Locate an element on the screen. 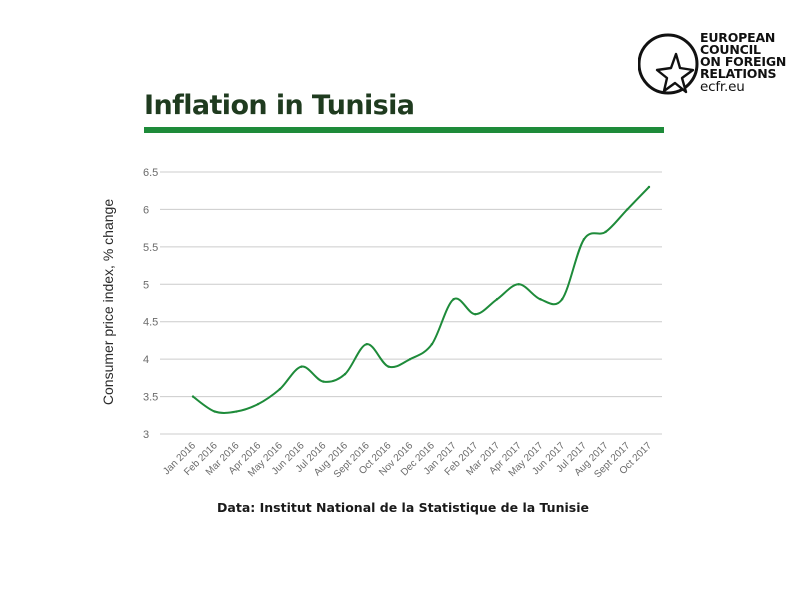  logo-line: ON FOREIGN is located at coordinates (743, 61).